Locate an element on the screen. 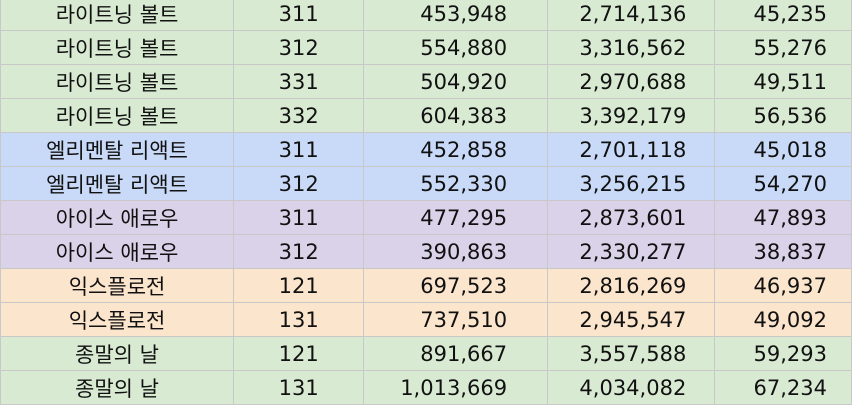 The height and width of the screenshot is (405, 852). value-b-cell: 2,945,547 is located at coordinates (631, 319).